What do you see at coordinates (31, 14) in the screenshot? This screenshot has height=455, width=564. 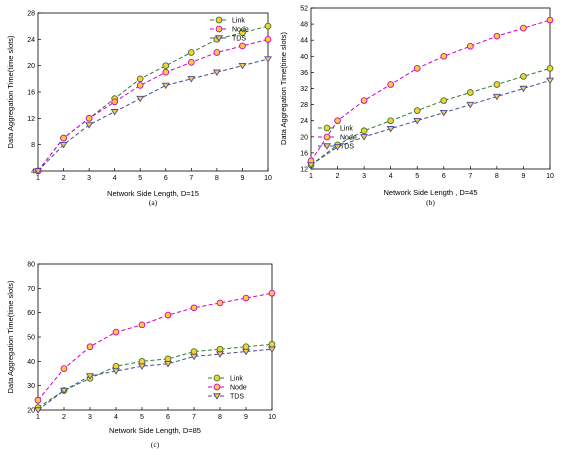 I see `y-tick-label: 28` at bounding box center [31, 14].